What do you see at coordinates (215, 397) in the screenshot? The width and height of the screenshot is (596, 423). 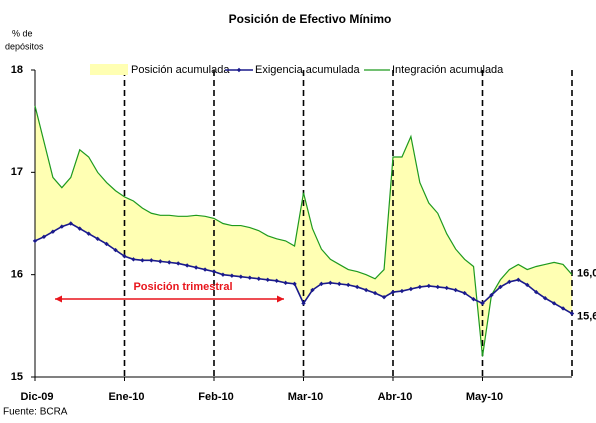 I see `x-tick-label: Feb-10` at bounding box center [215, 397].